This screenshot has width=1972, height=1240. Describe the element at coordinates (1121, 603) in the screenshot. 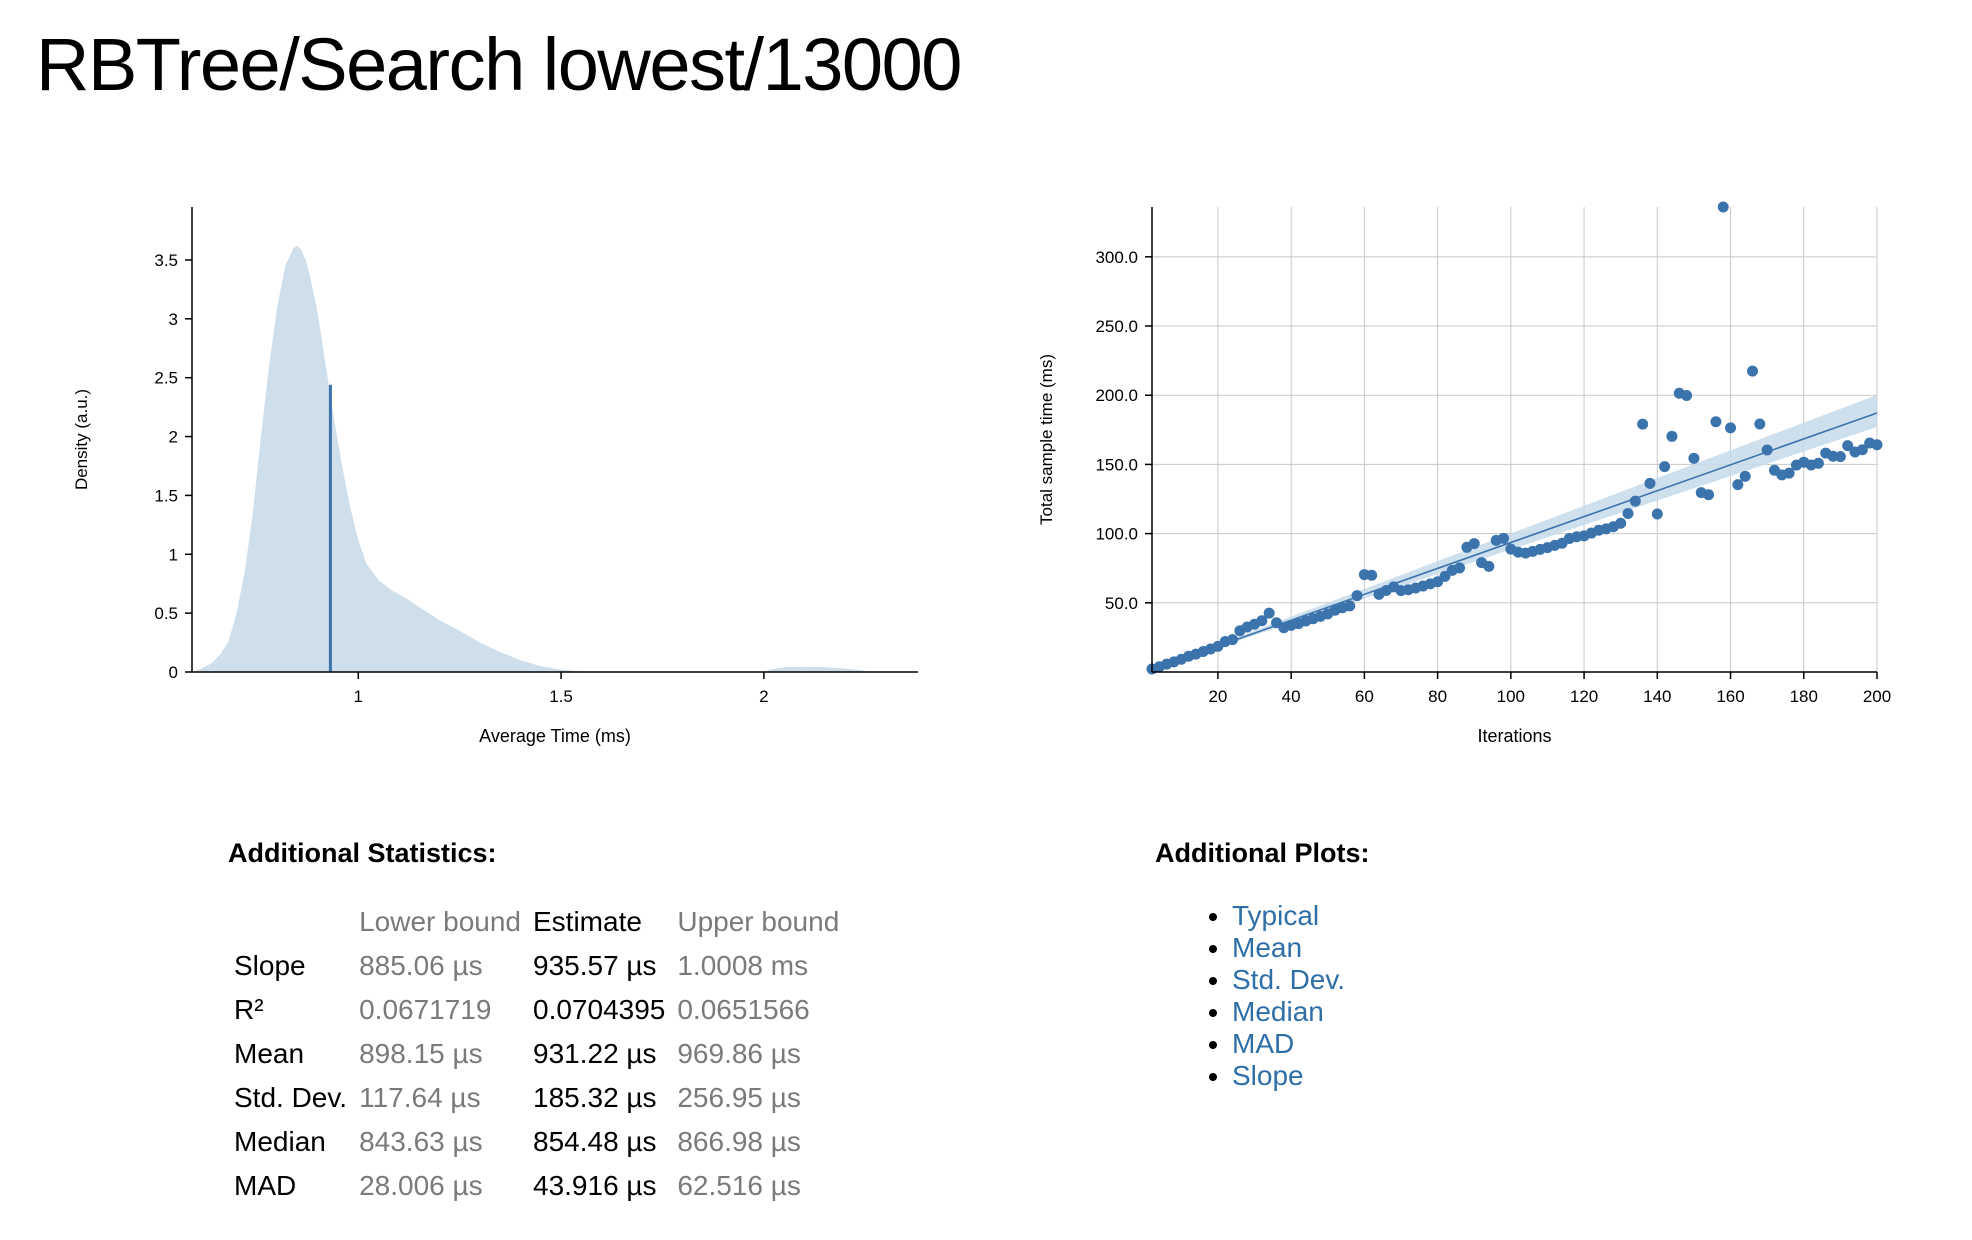

I see `y-tick-label: 50.0` at that location.